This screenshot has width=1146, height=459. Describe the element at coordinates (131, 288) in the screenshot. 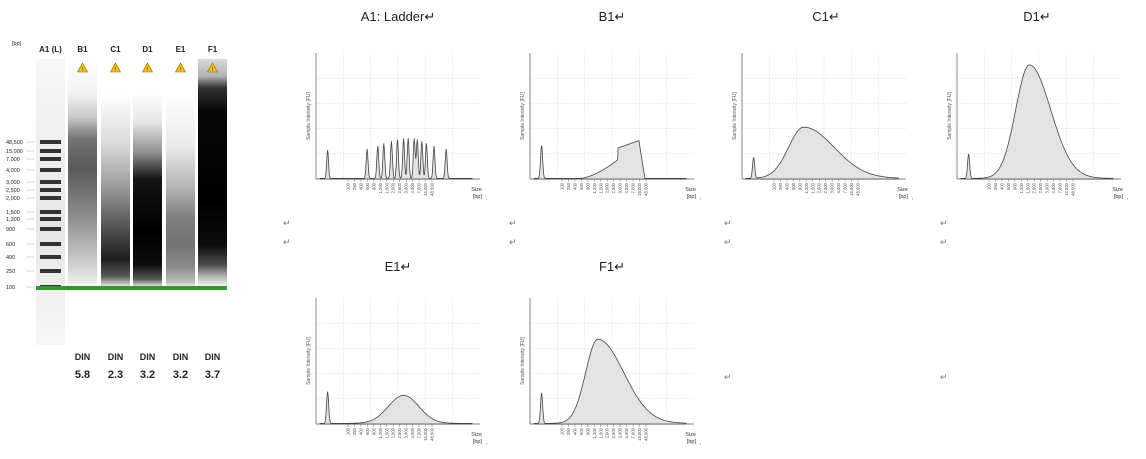

I see `lower-marker-band` at that location.